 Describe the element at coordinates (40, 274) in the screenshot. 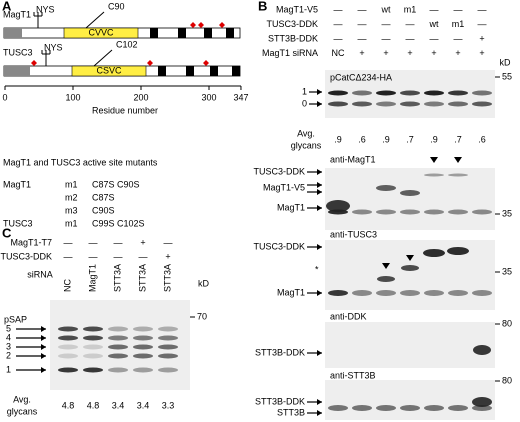

I see `sirna-label: siRNA` at that location.